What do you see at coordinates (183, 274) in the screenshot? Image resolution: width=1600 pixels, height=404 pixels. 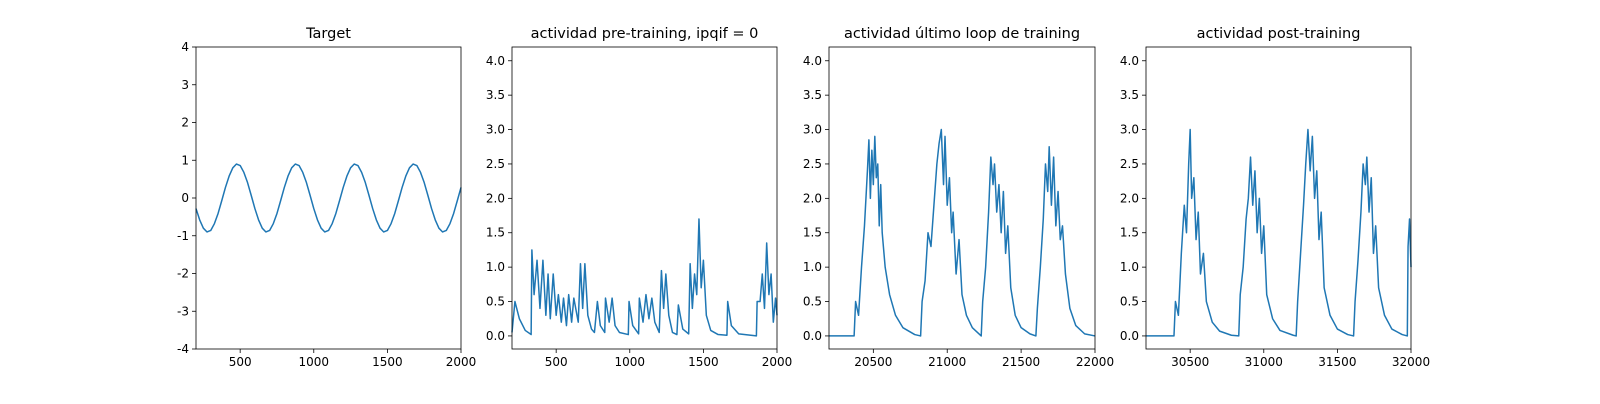 I see `y-tick-label: -2` at bounding box center [183, 274].